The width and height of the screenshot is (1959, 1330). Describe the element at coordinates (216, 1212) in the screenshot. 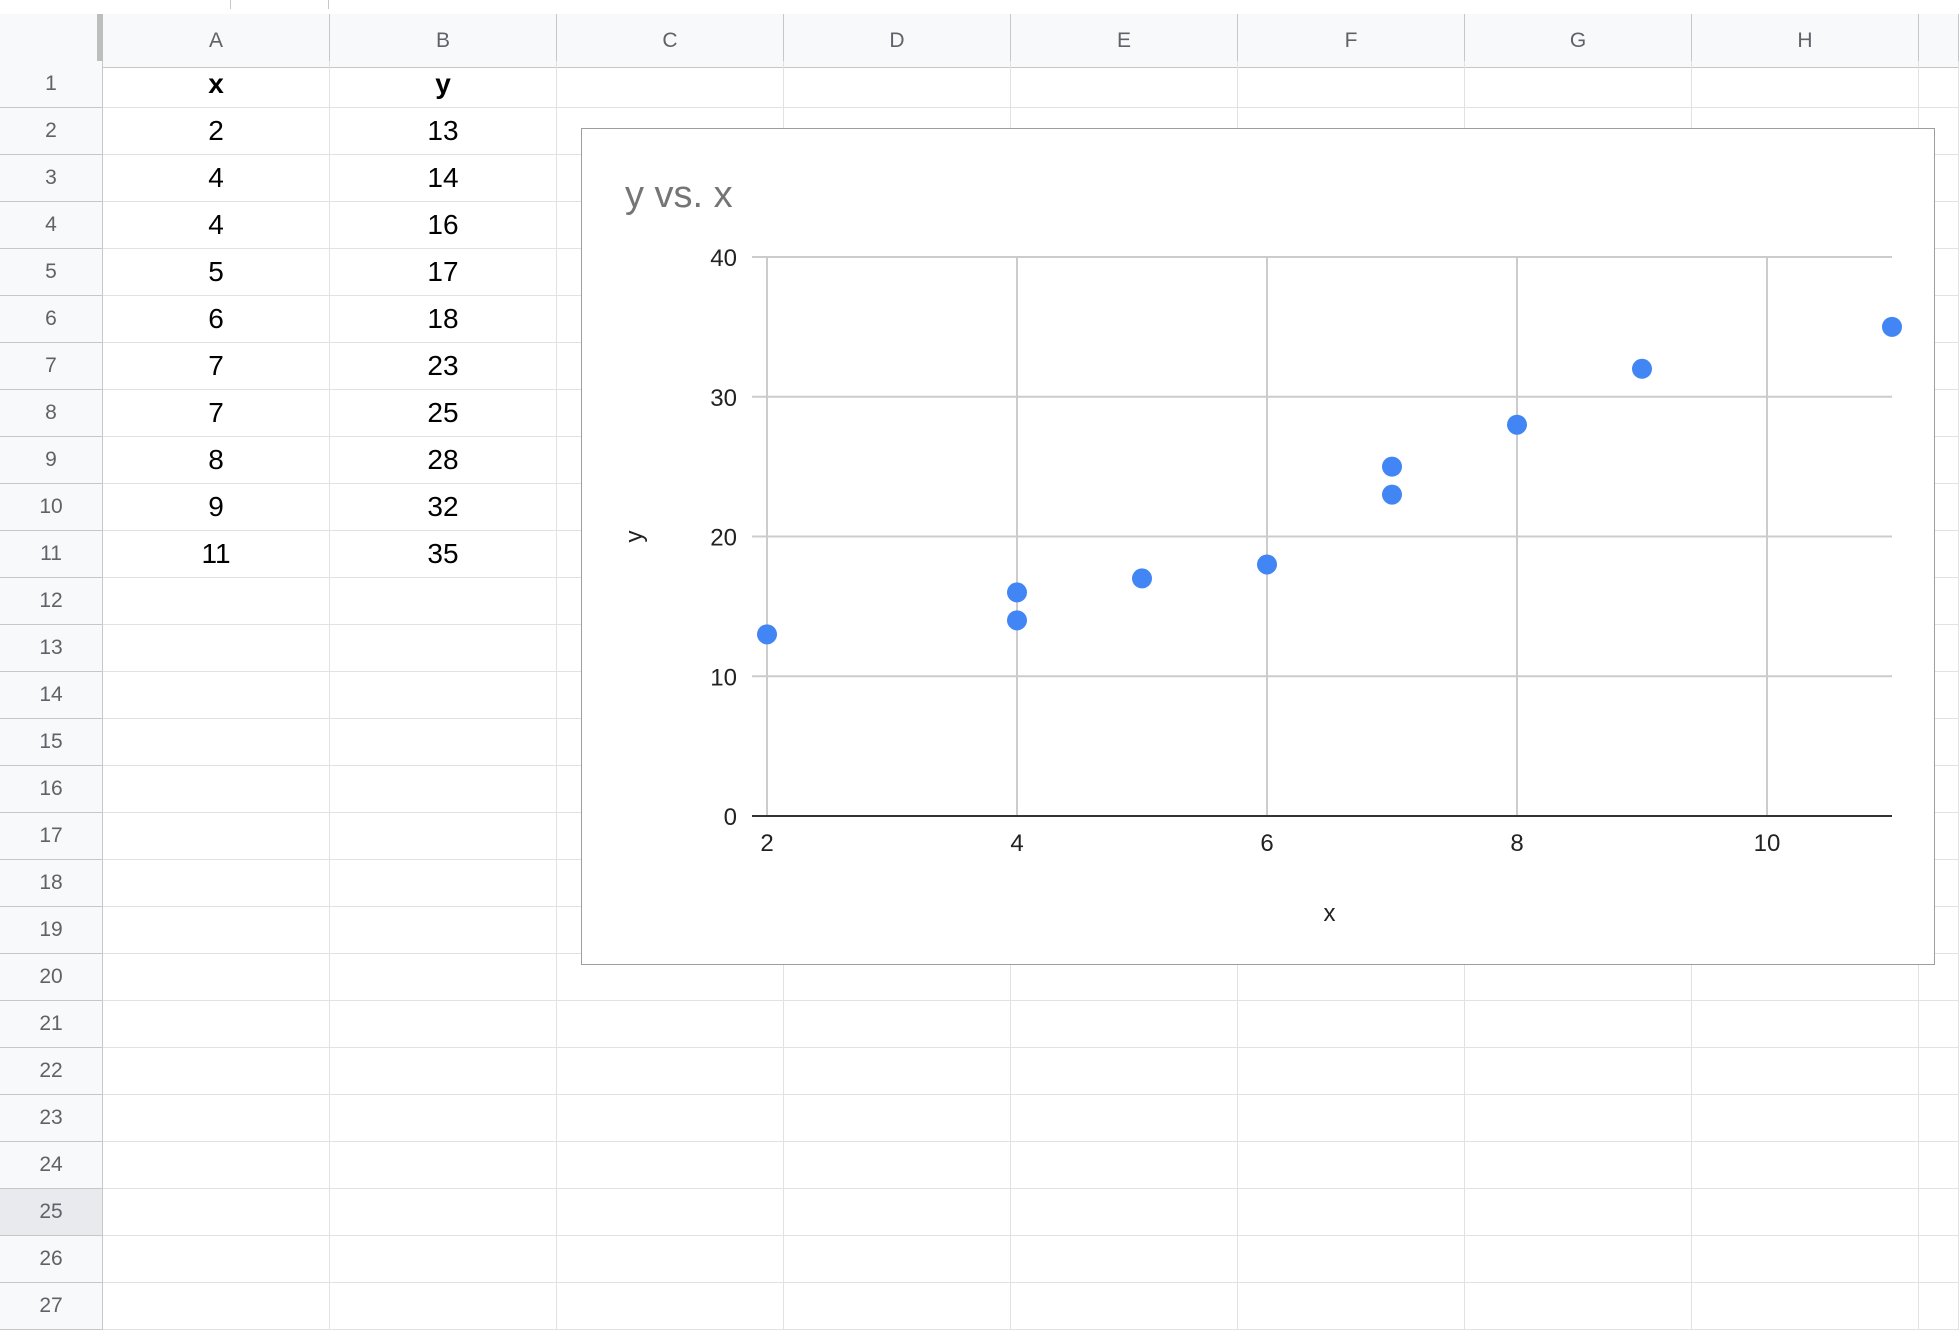

I see `cell-a25` at that location.